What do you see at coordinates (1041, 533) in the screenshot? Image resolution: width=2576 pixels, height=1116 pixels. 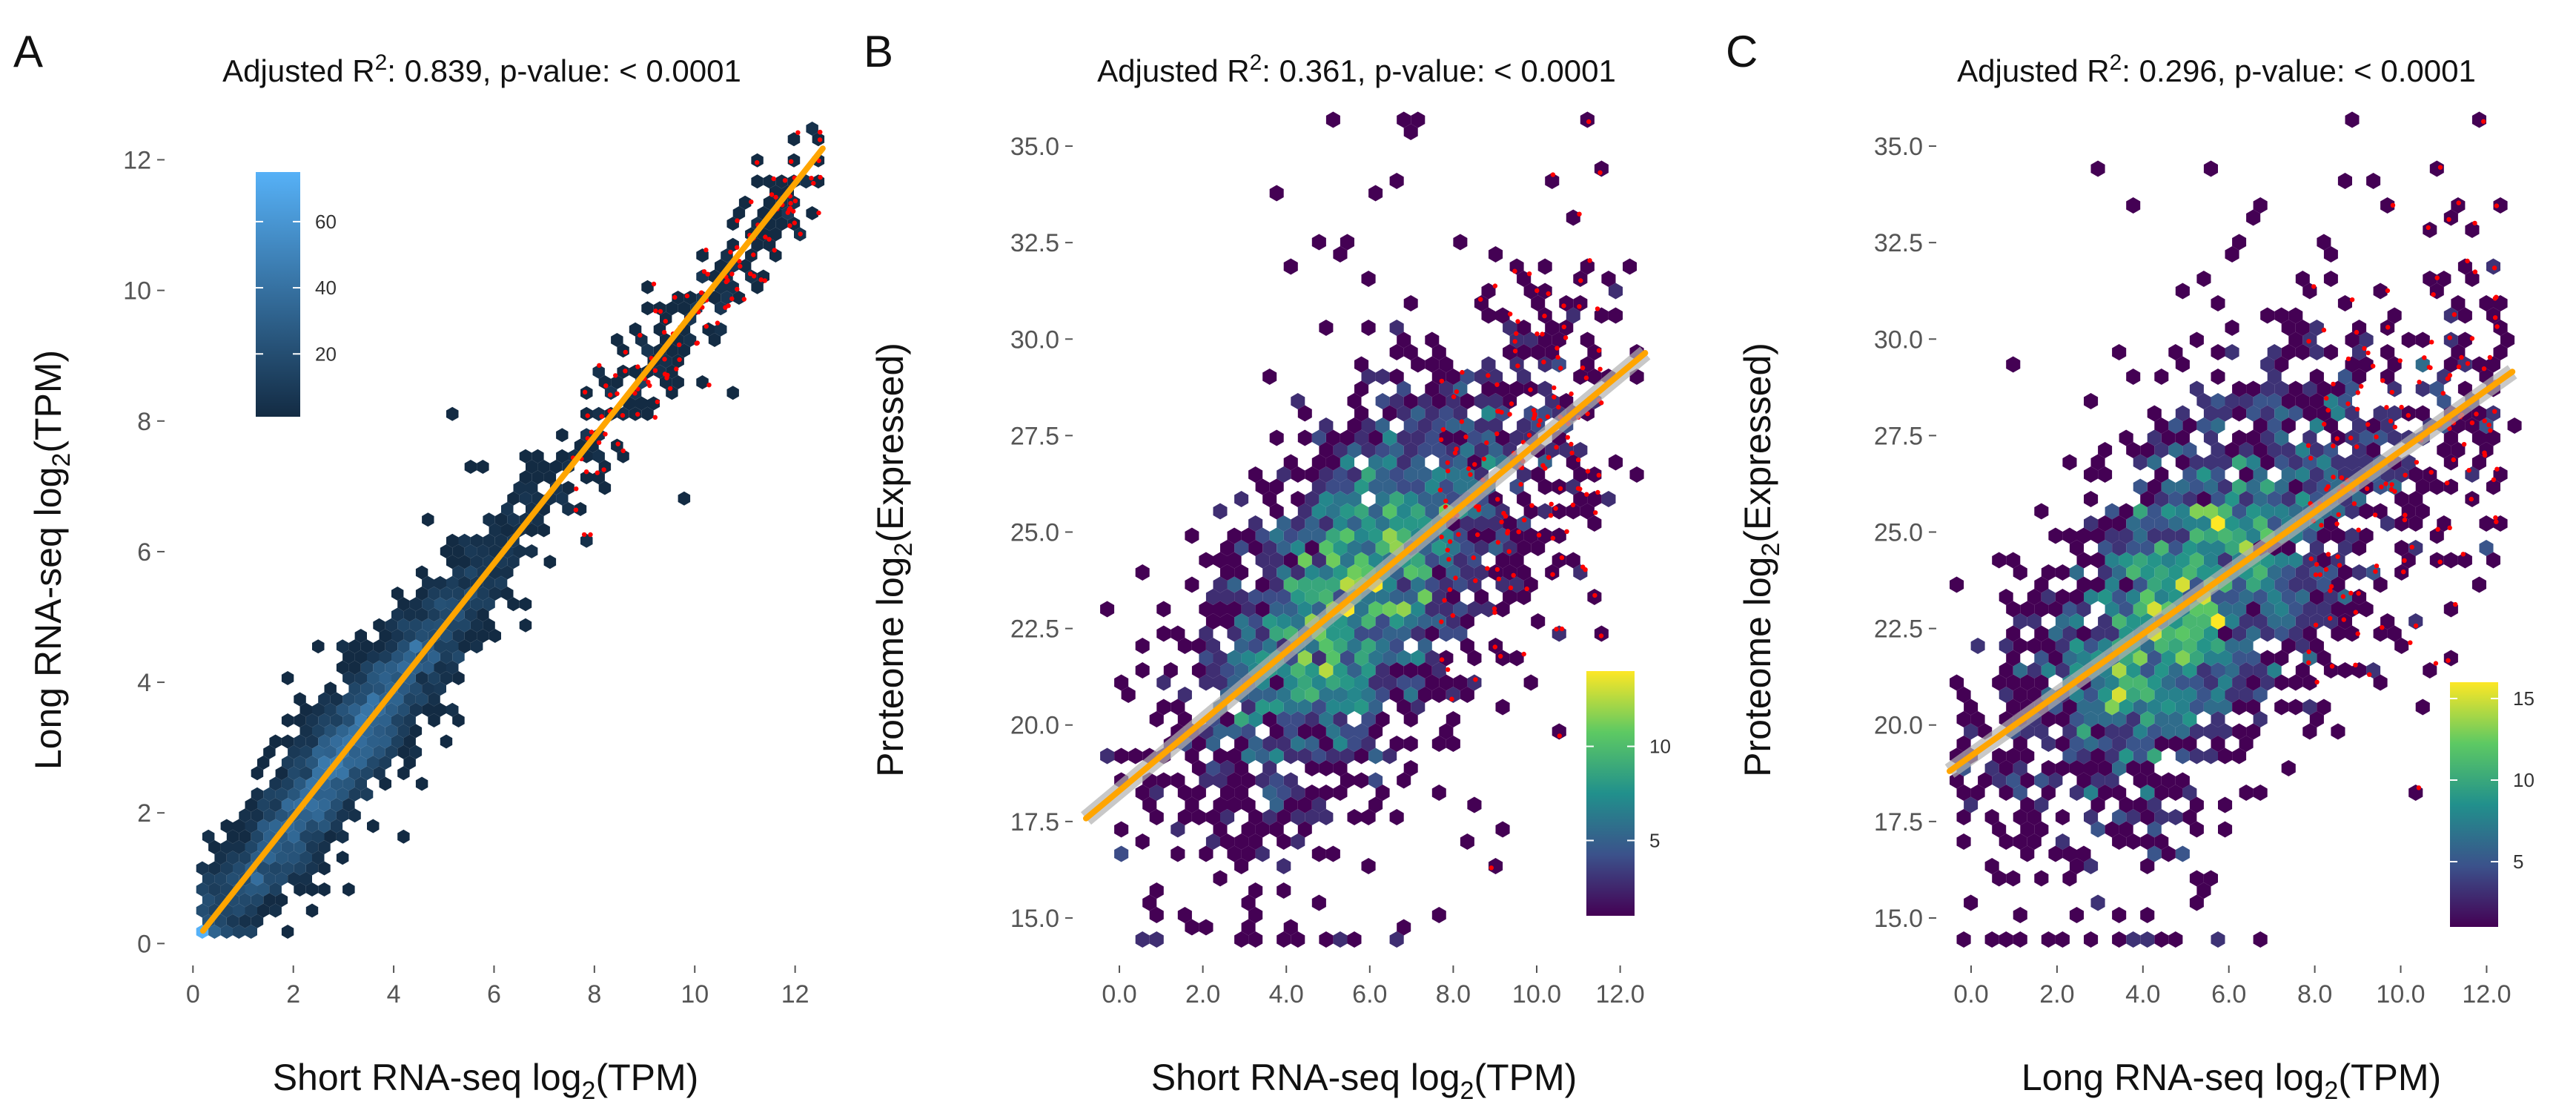 I see `panel-b-y-axis: 15.017.520.022.525.027.530.032.535.0` at bounding box center [1041, 533].